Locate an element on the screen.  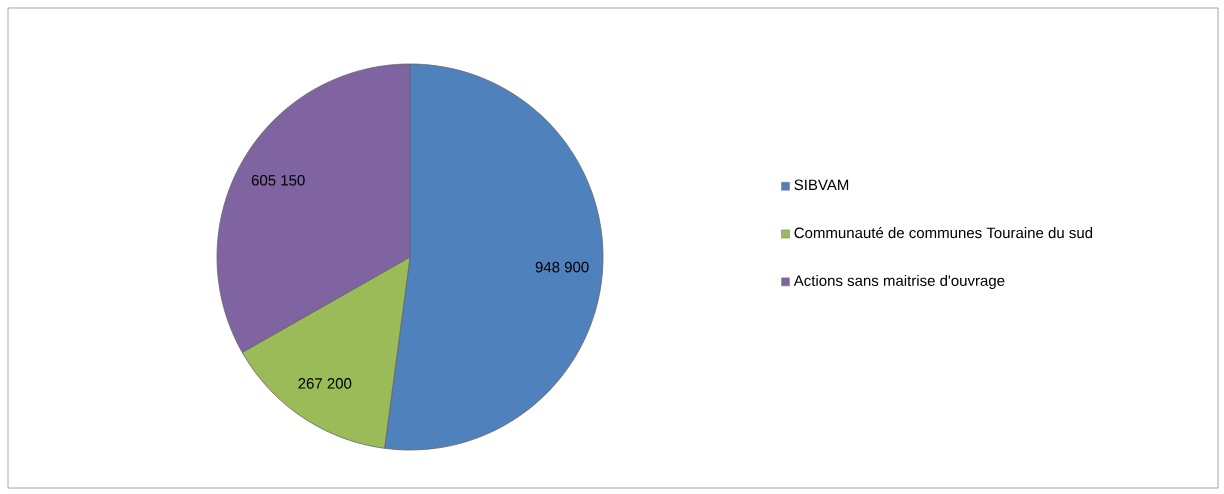
data-label: 605 150 is located at coordinates (278, 180).